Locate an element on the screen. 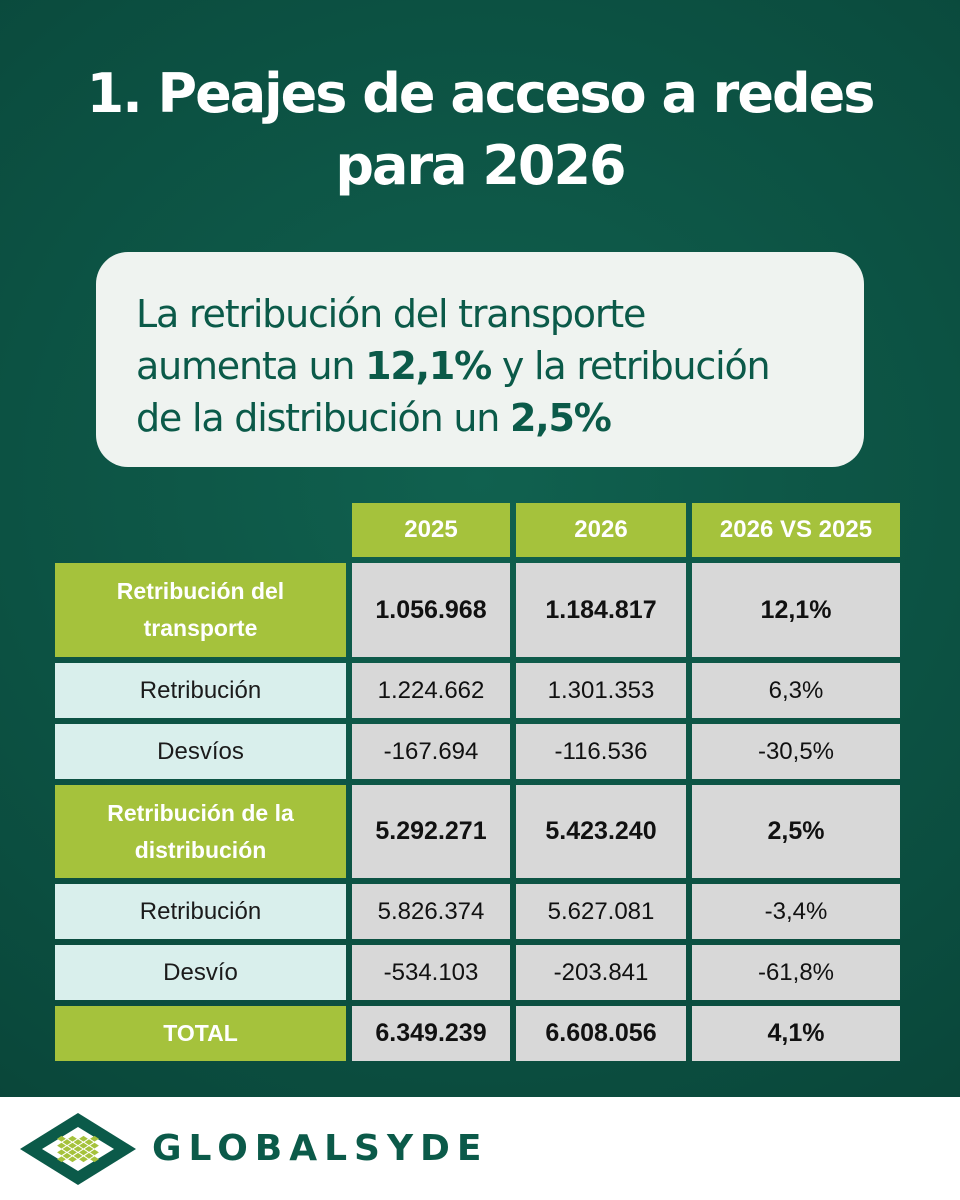 The width and height of the screenshot is (960, 1200). cell-value: -116.536 is located at coordinates (601, 751).